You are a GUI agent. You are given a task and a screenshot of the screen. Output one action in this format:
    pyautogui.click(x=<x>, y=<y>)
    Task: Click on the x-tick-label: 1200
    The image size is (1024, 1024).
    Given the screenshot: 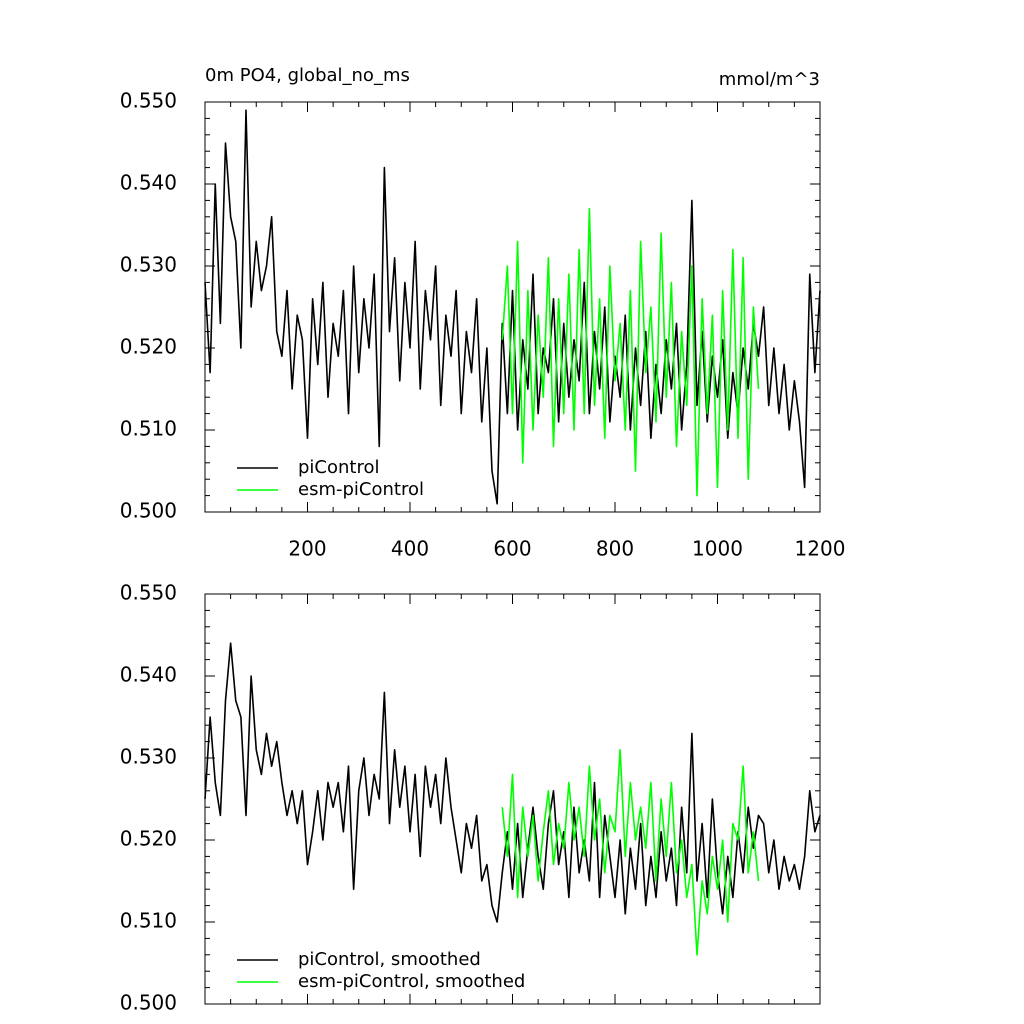 What is the action you would take?
    pyautogui.click(x=820, y=549)
    